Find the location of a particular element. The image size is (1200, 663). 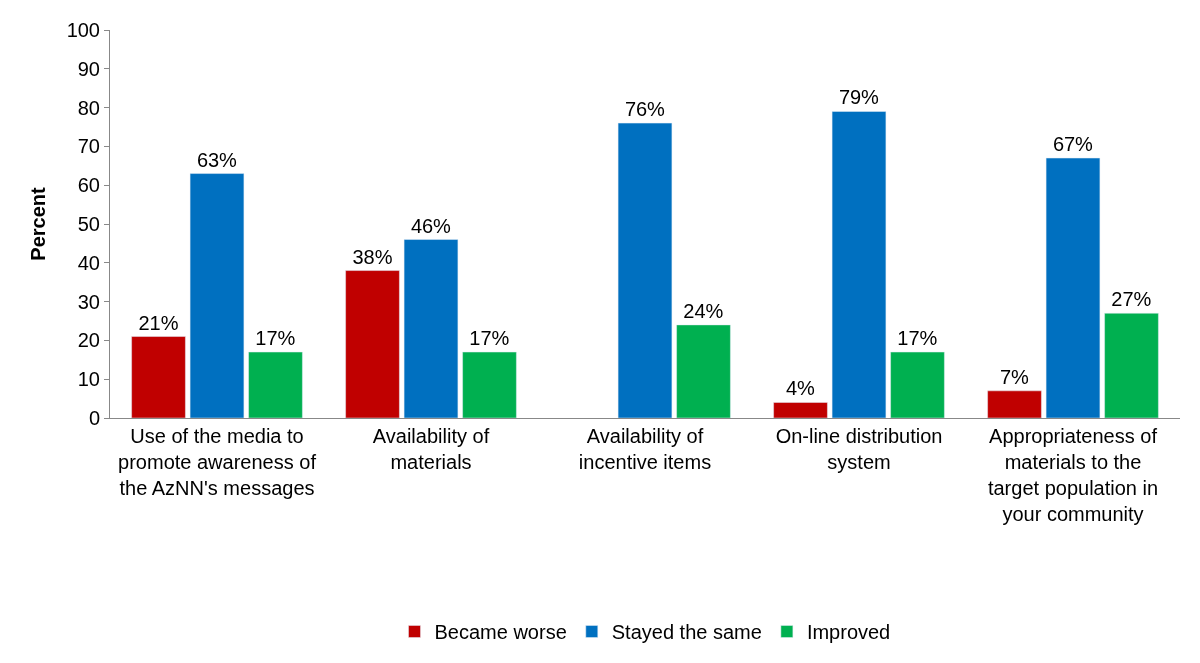

y-tick-label: 90 is located at coordinates (88, 68).